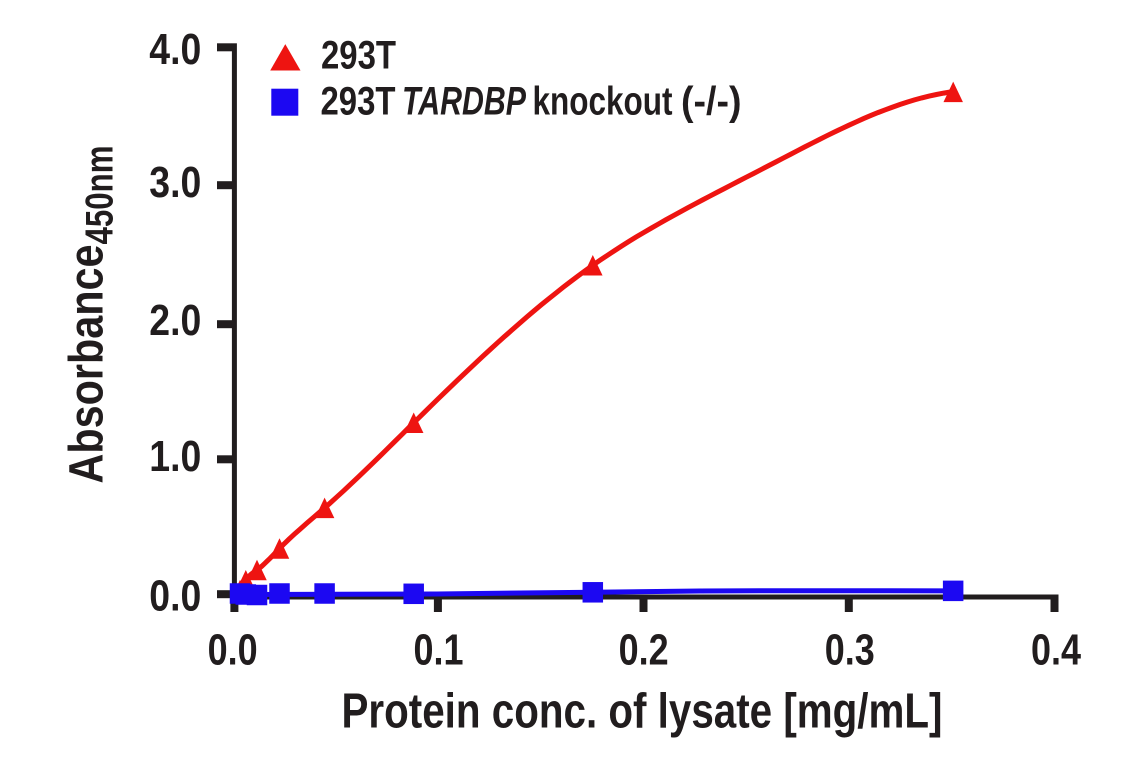  I want to click on svg-text: 0.2, so click(644, 650).